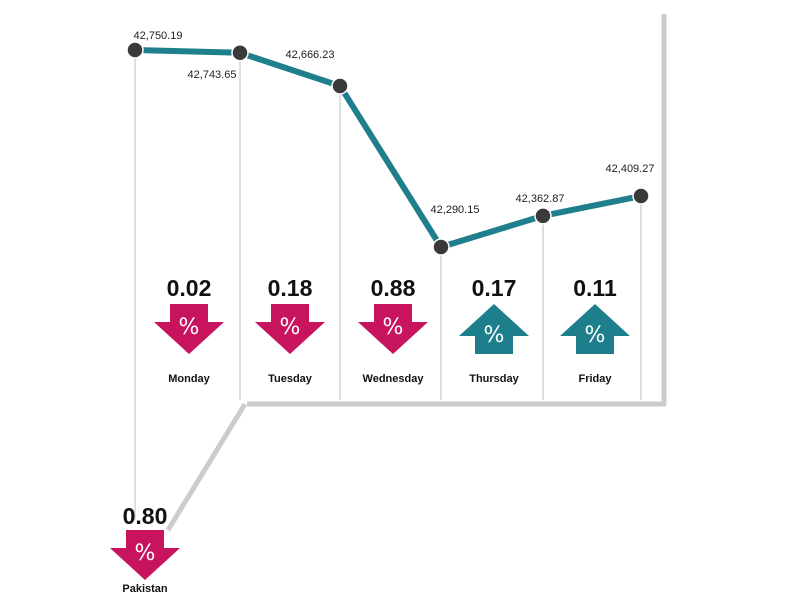 The width and height of the screenshot is (800, 600). I want to click on daily-change-value: 0.18, so click(290, 288).